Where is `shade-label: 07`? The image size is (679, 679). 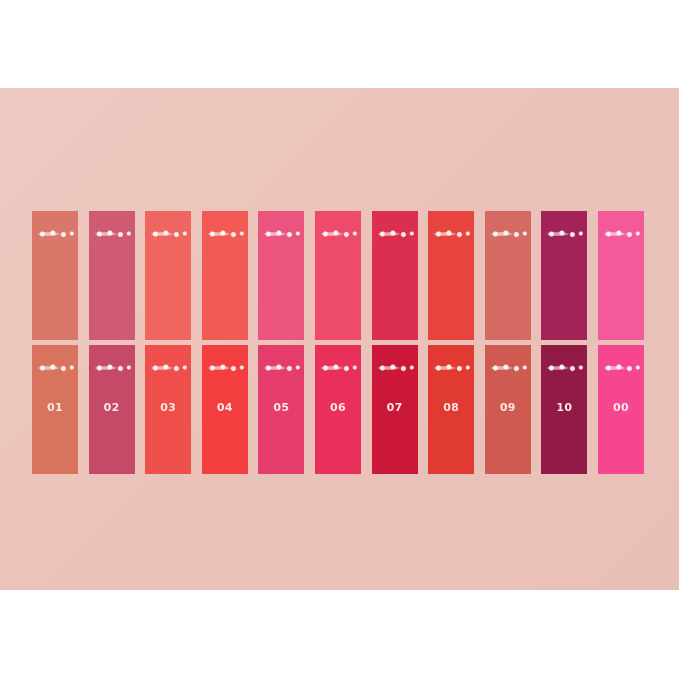 shade-label: 07 is located at coordinates (394, 407).